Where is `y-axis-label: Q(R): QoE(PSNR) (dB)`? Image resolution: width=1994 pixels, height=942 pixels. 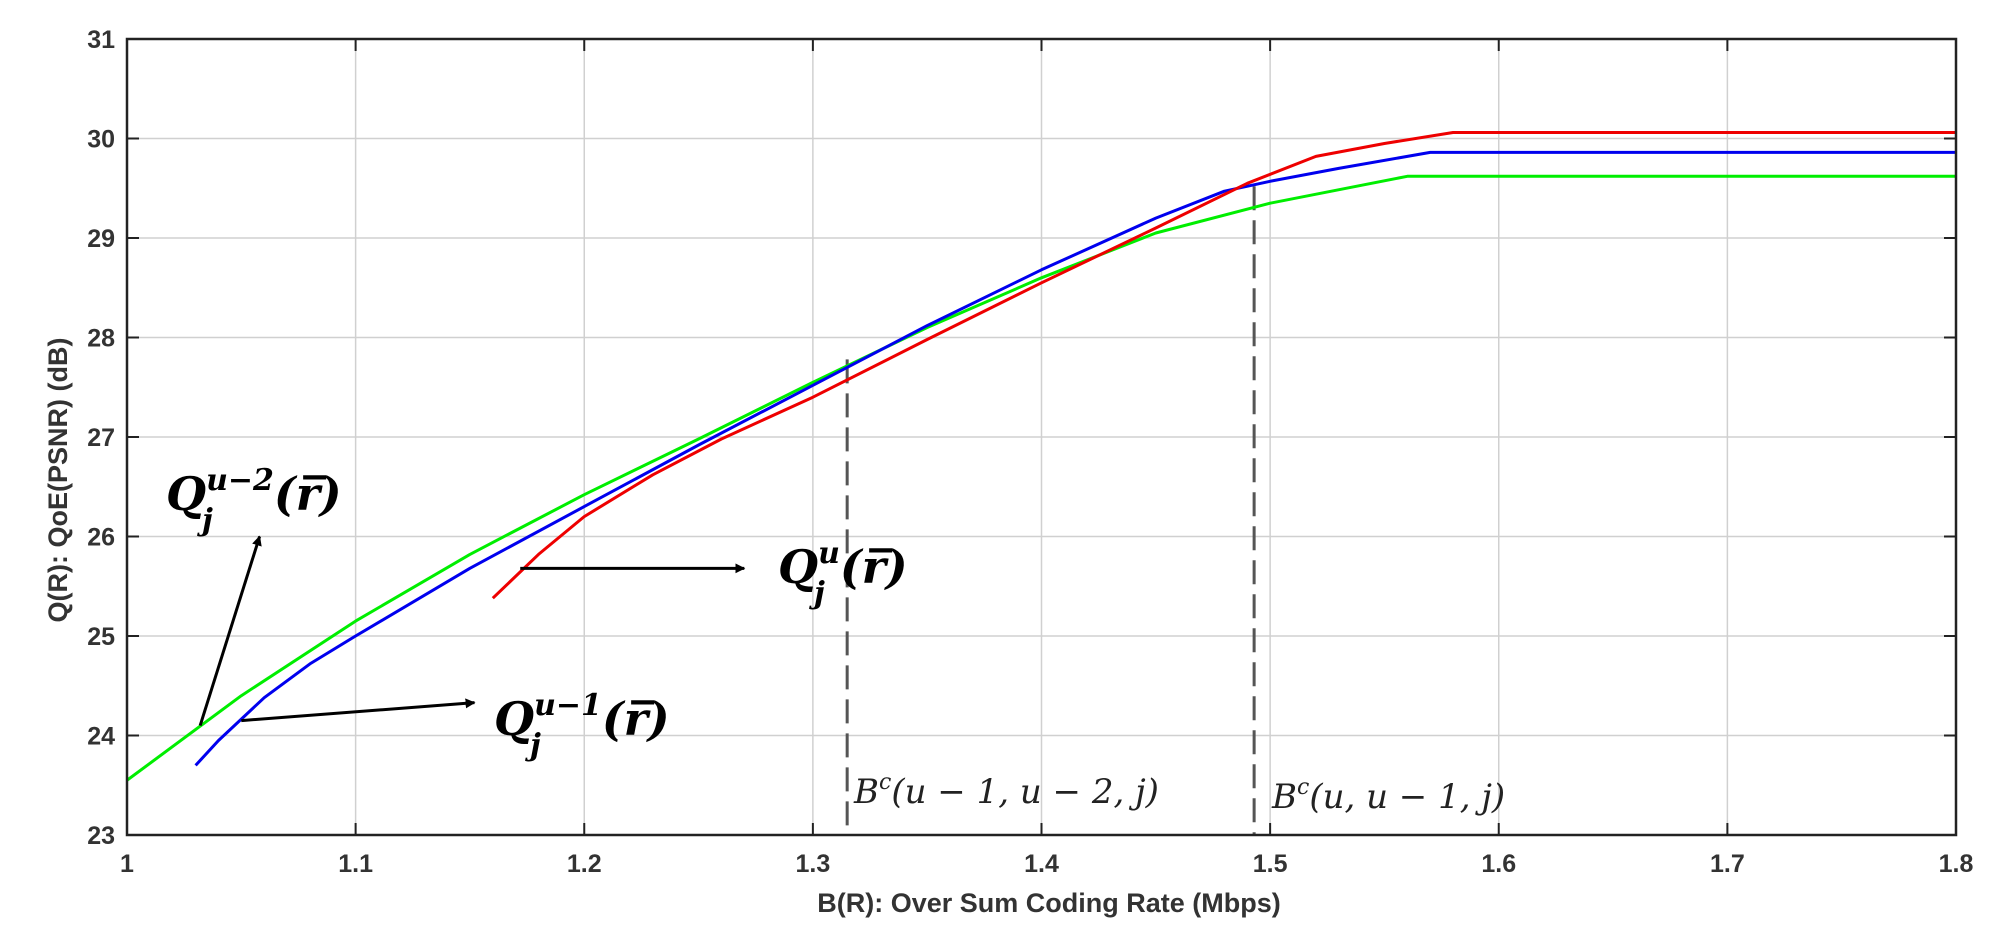
y-axis-label: Q(R): QoE(PSNR) (dB) is located at coordinates (58, 480).